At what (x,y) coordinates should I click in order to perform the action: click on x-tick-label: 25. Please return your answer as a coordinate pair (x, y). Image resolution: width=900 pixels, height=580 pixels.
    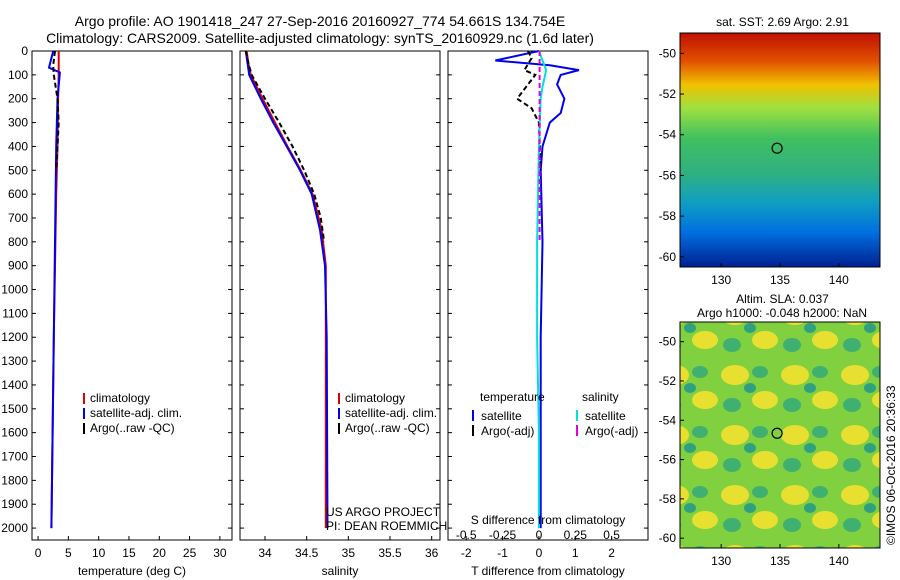
    Looking at the image, I should click on (190, 553).